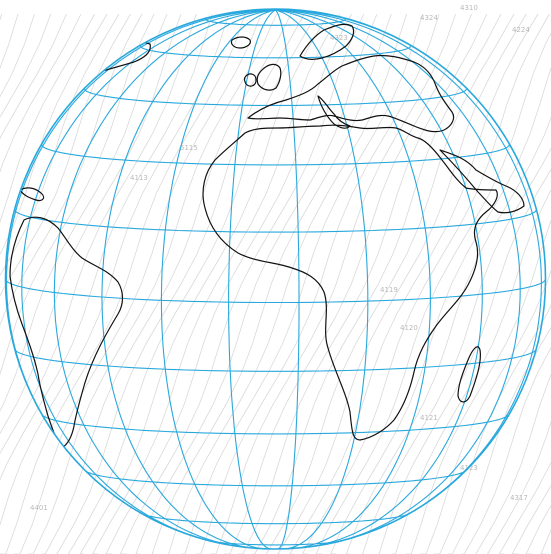  Describe the element at coordinates (521, 30) in the screenshot. I see `background-label: 4224` at that location.